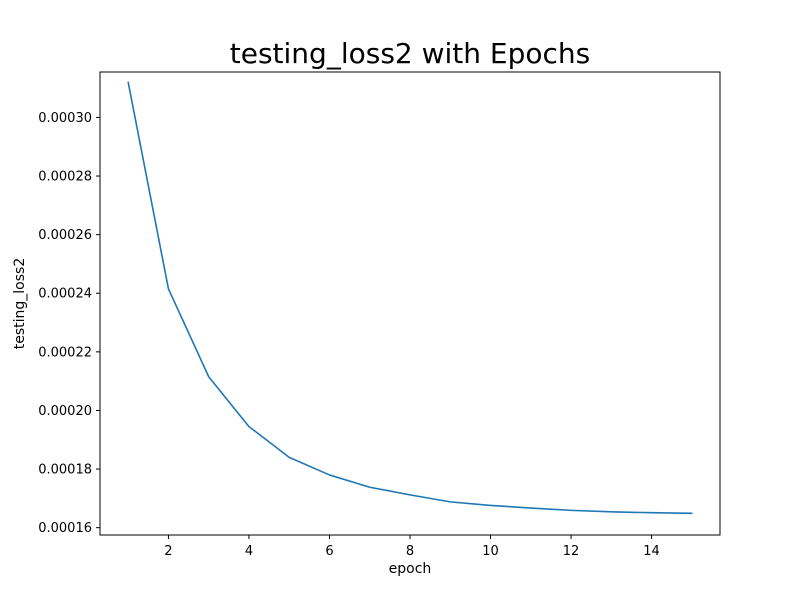 This screenshot has height=604, width=800. Describe the element at coordinates (329, 551) in the screenshot. I see `x-tick-label: 6` at that location.